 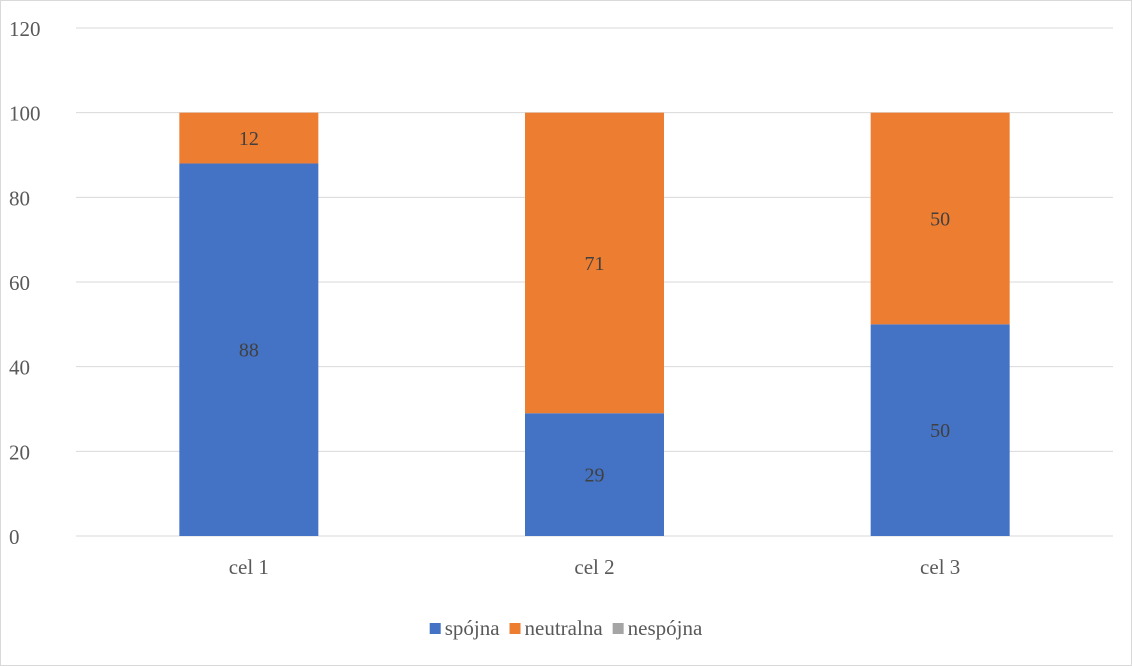 What do you see at coordinates (19, 452) in the screenshot?
I see `y-tick-label: 20` at bounding box center [19, 452].